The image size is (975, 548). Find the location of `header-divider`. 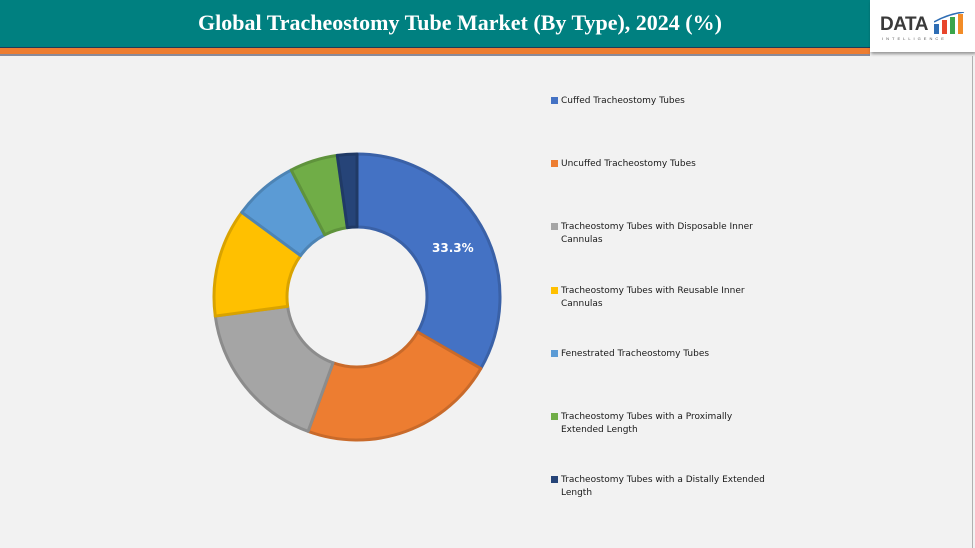

header-divider is located at coordinates (435, 47).